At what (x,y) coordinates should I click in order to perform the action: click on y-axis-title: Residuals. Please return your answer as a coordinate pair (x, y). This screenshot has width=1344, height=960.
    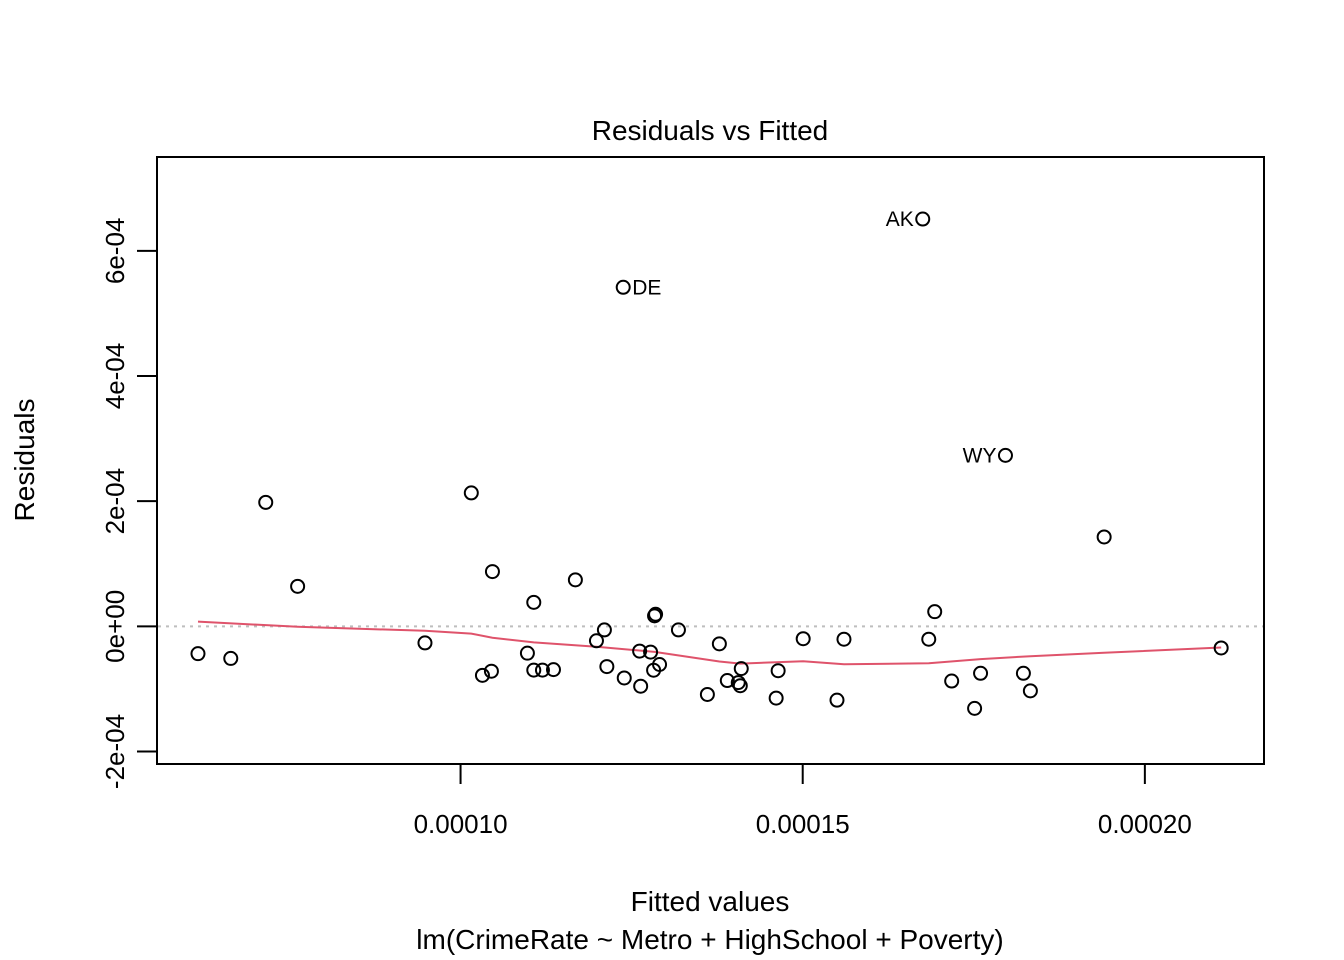
    Looking at the image, I should click on (24, 460).